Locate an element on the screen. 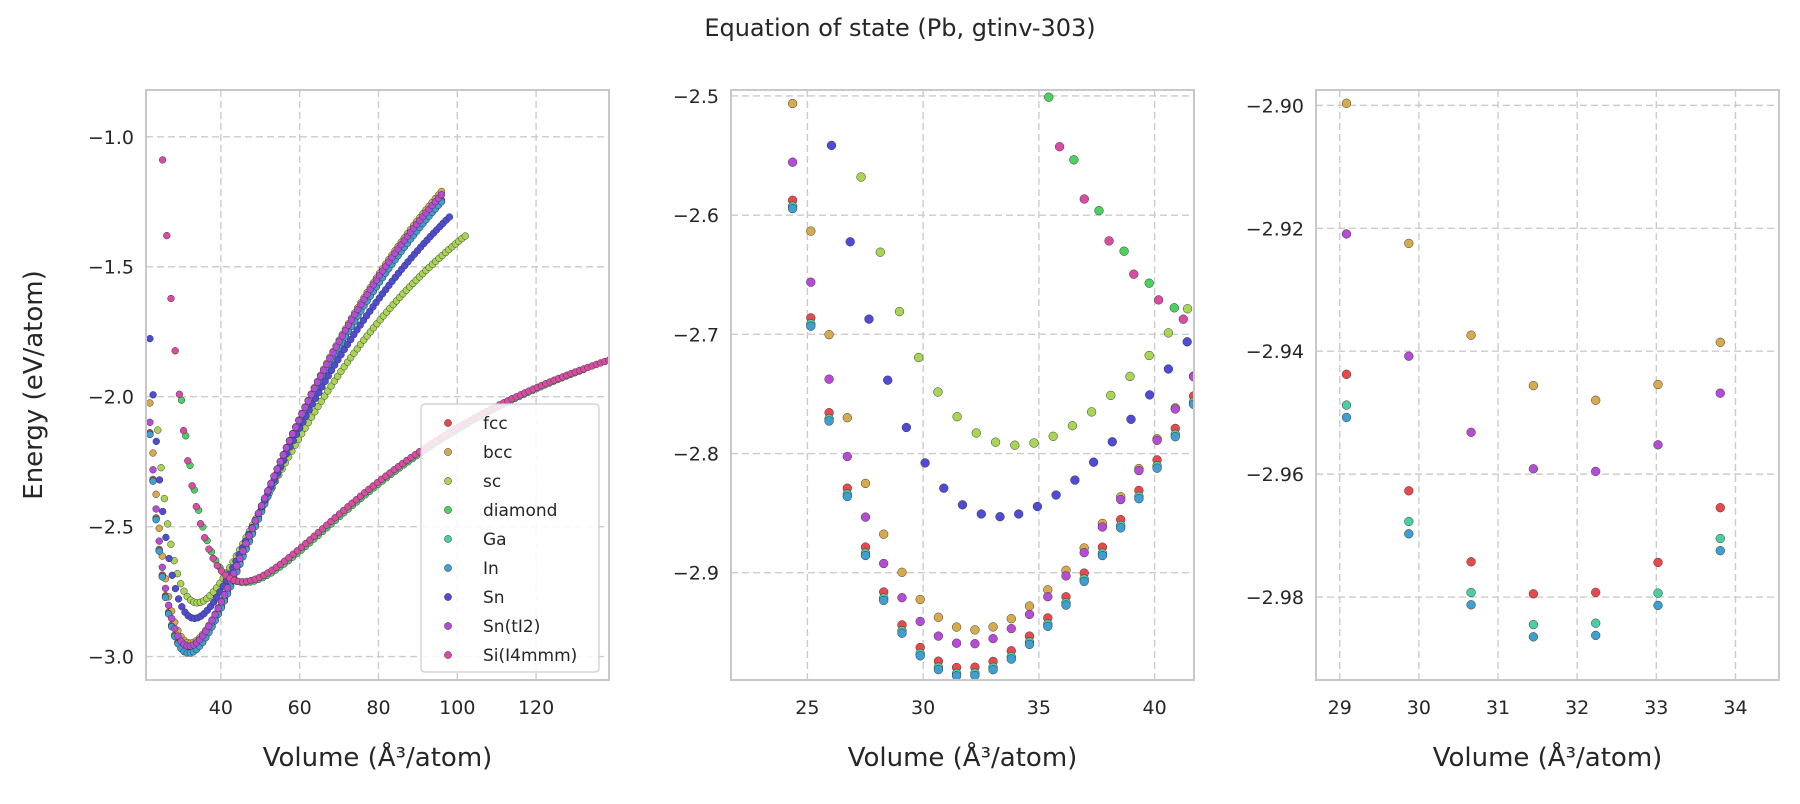 This screenshot has height=804, width=1800. legend-label: diamond is located at coordinates (520, 511).